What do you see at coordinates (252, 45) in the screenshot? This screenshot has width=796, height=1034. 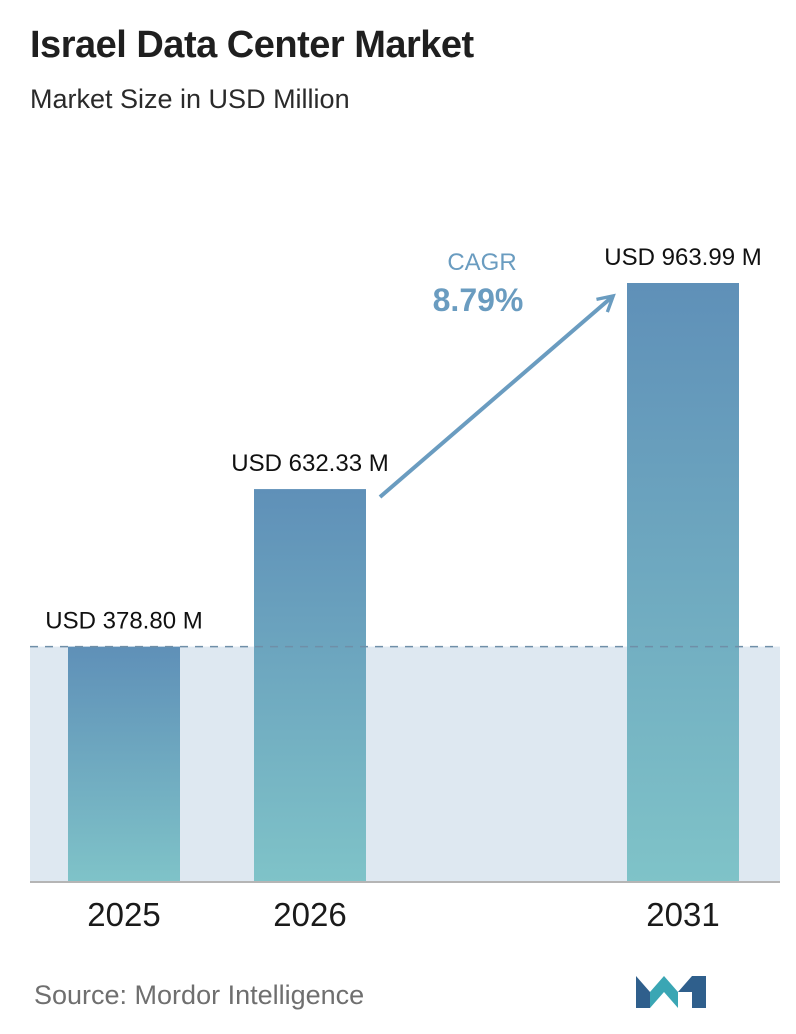 I see `chart-title: Israel Data Center Market` at bounding box center [252, 45].